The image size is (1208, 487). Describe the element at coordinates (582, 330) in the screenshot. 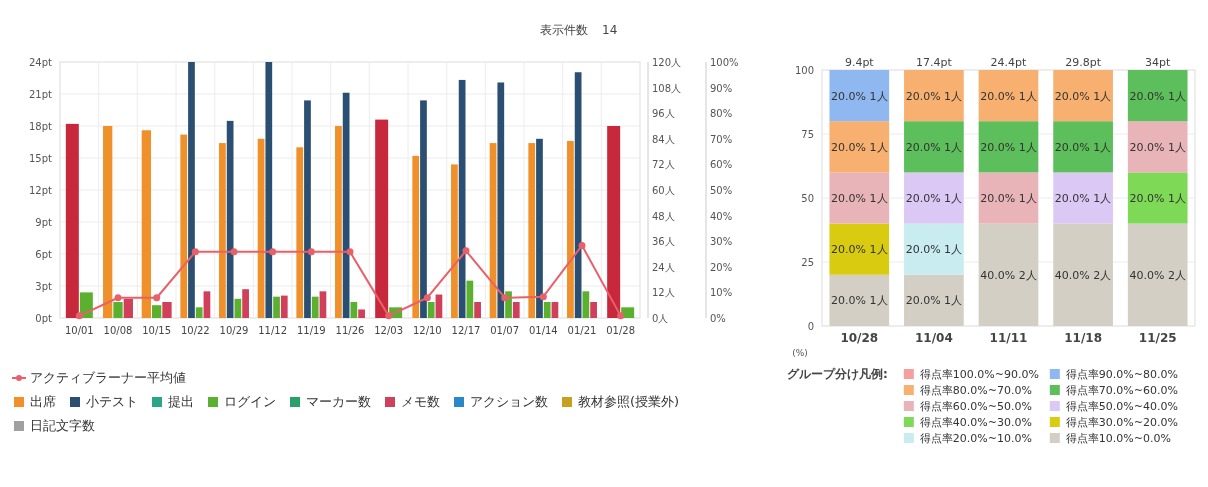

I see `x-tick-label: 01/21` at that location.